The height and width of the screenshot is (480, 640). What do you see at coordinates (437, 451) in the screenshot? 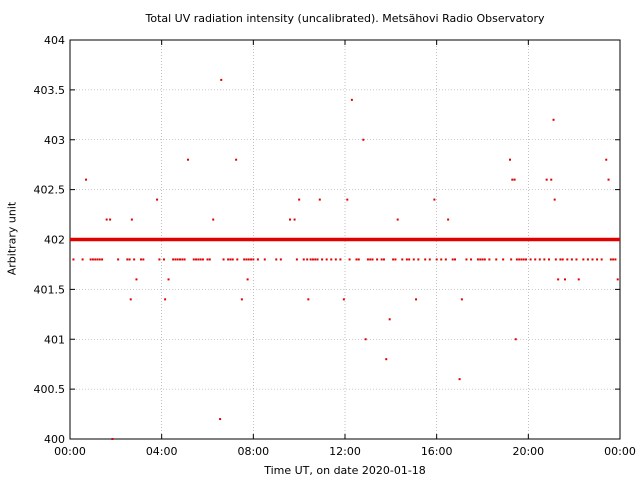
I see `x-tick-label: 16:00` at bounding box center [437, 451].